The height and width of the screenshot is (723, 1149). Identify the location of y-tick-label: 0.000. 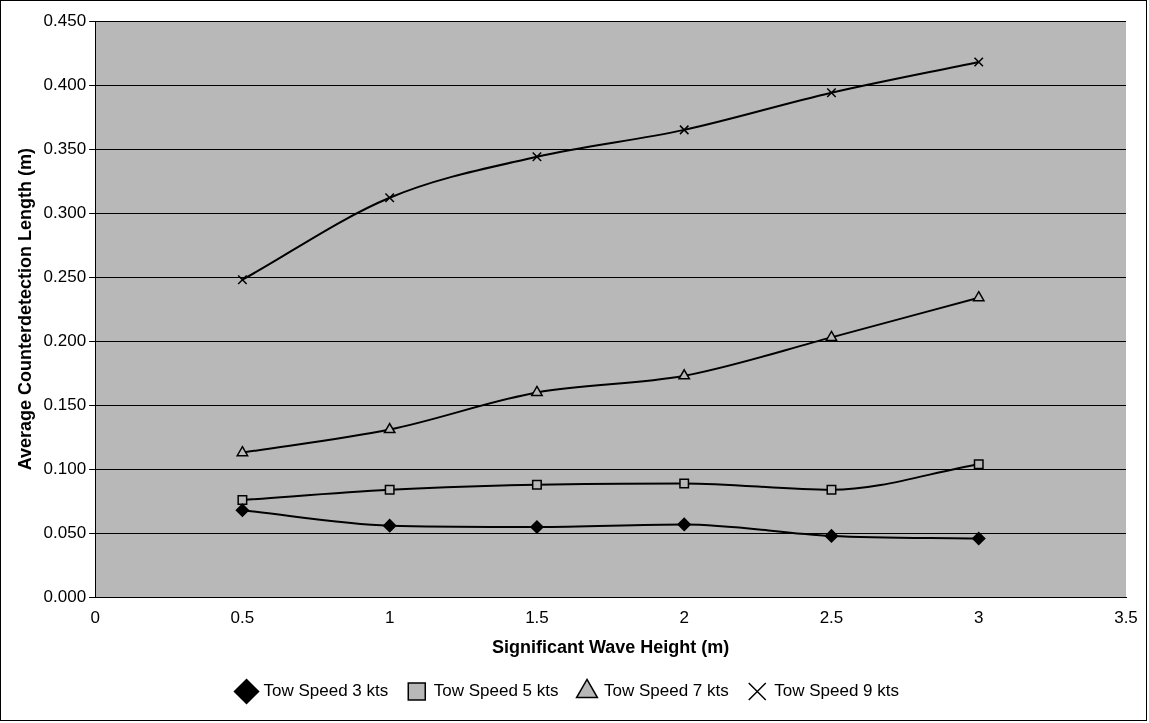
(65, 597).